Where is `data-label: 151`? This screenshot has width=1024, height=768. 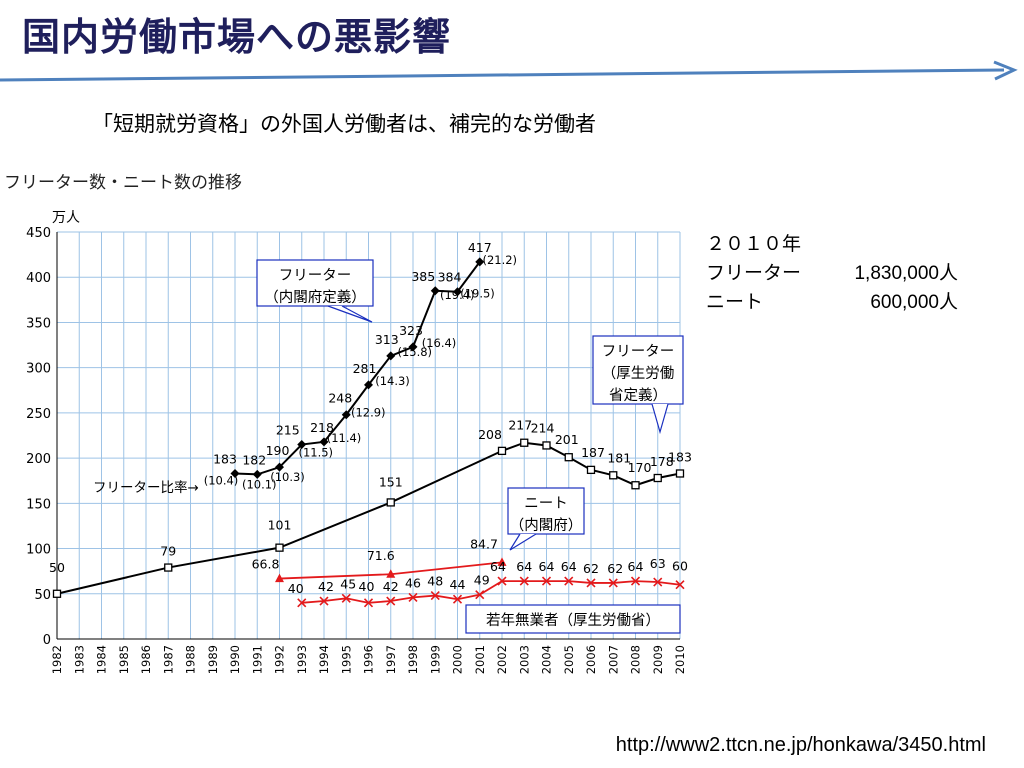 data-label: 151 is located at coordinates (391, 481).